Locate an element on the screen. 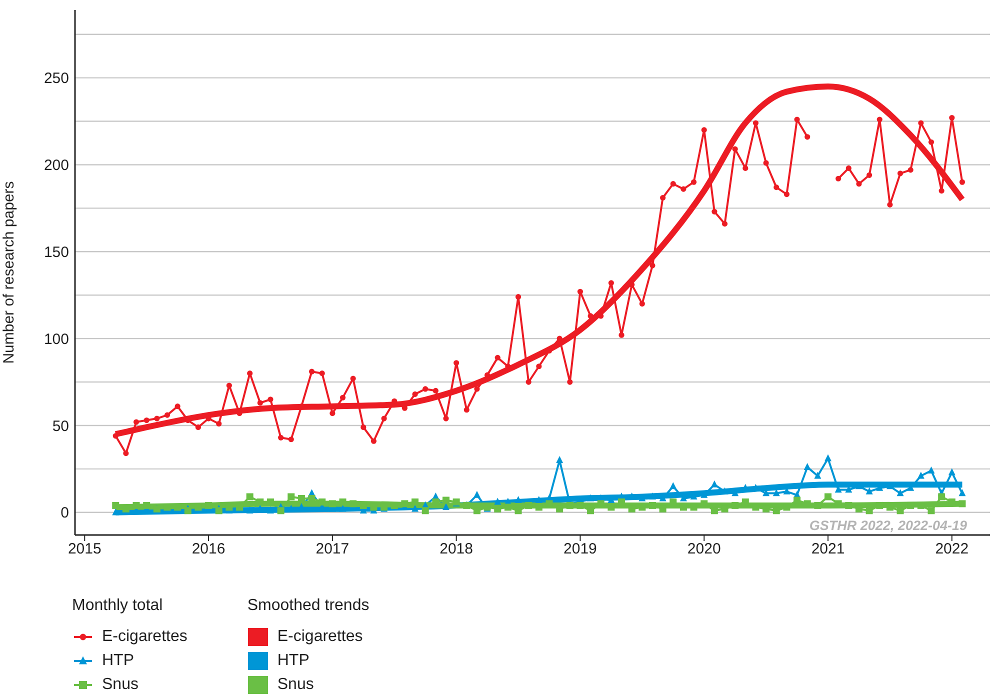  text: Monthly total is located at coordinates (117, 605).